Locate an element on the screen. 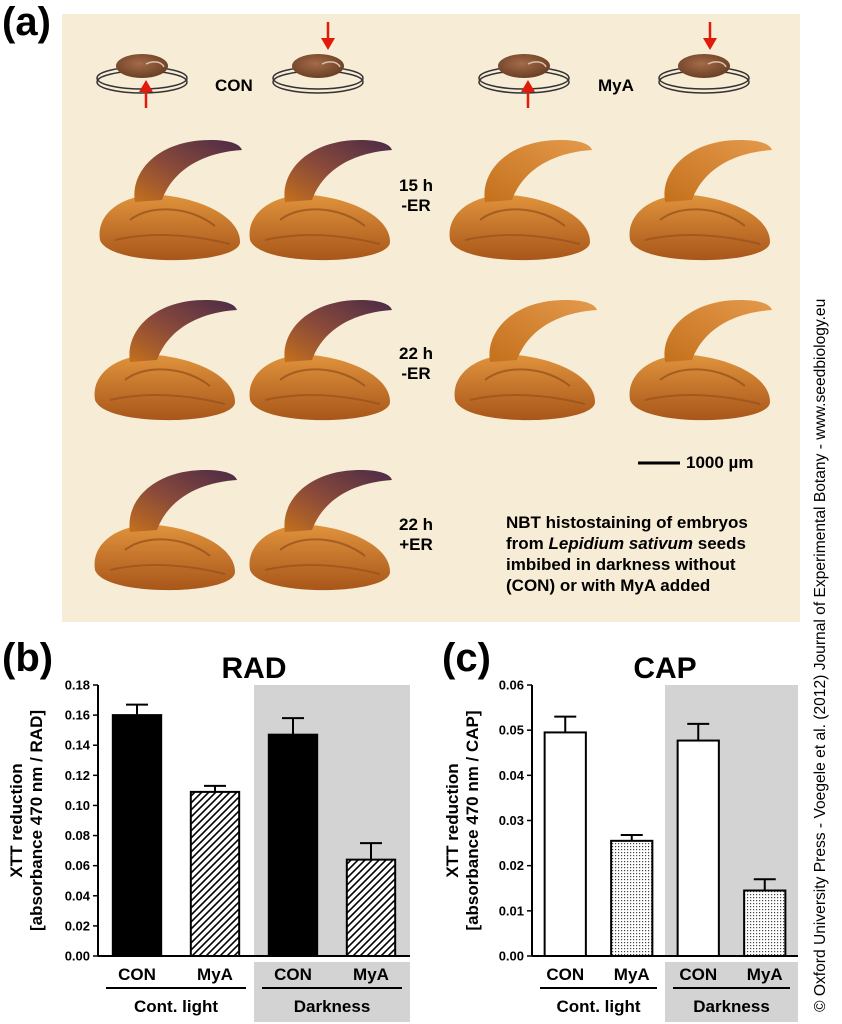 The width and height of the screenshot is (842, 1024). panel-label-c: (c) is located at coordinates (466, 658).